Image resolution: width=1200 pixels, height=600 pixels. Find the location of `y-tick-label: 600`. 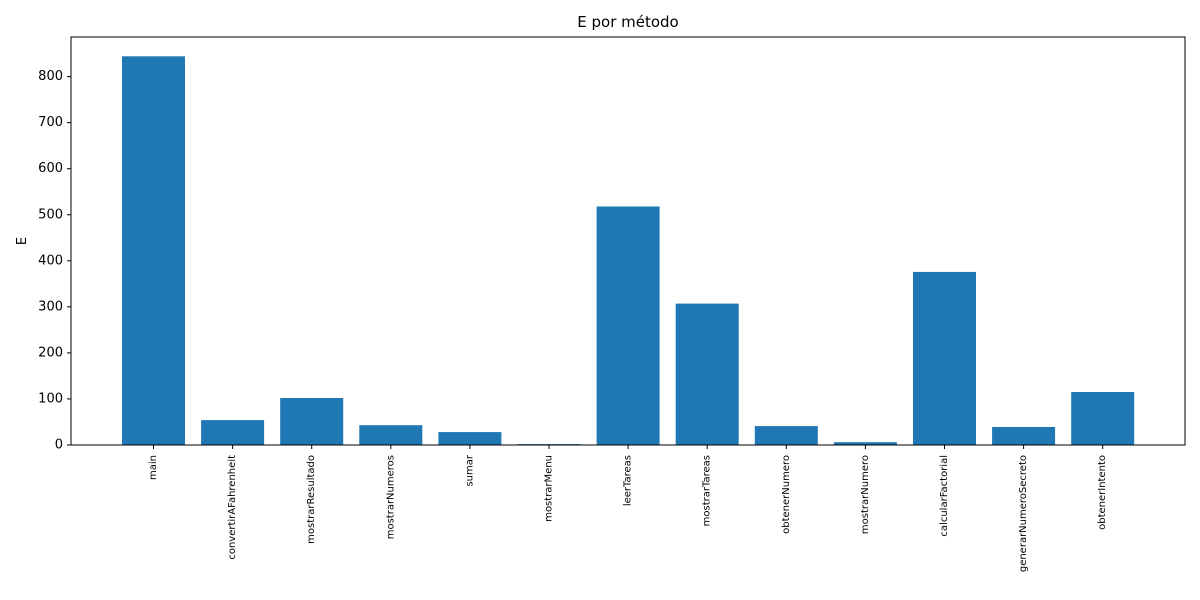

y-tick-label: 600 is located at coordinates (50, 168).